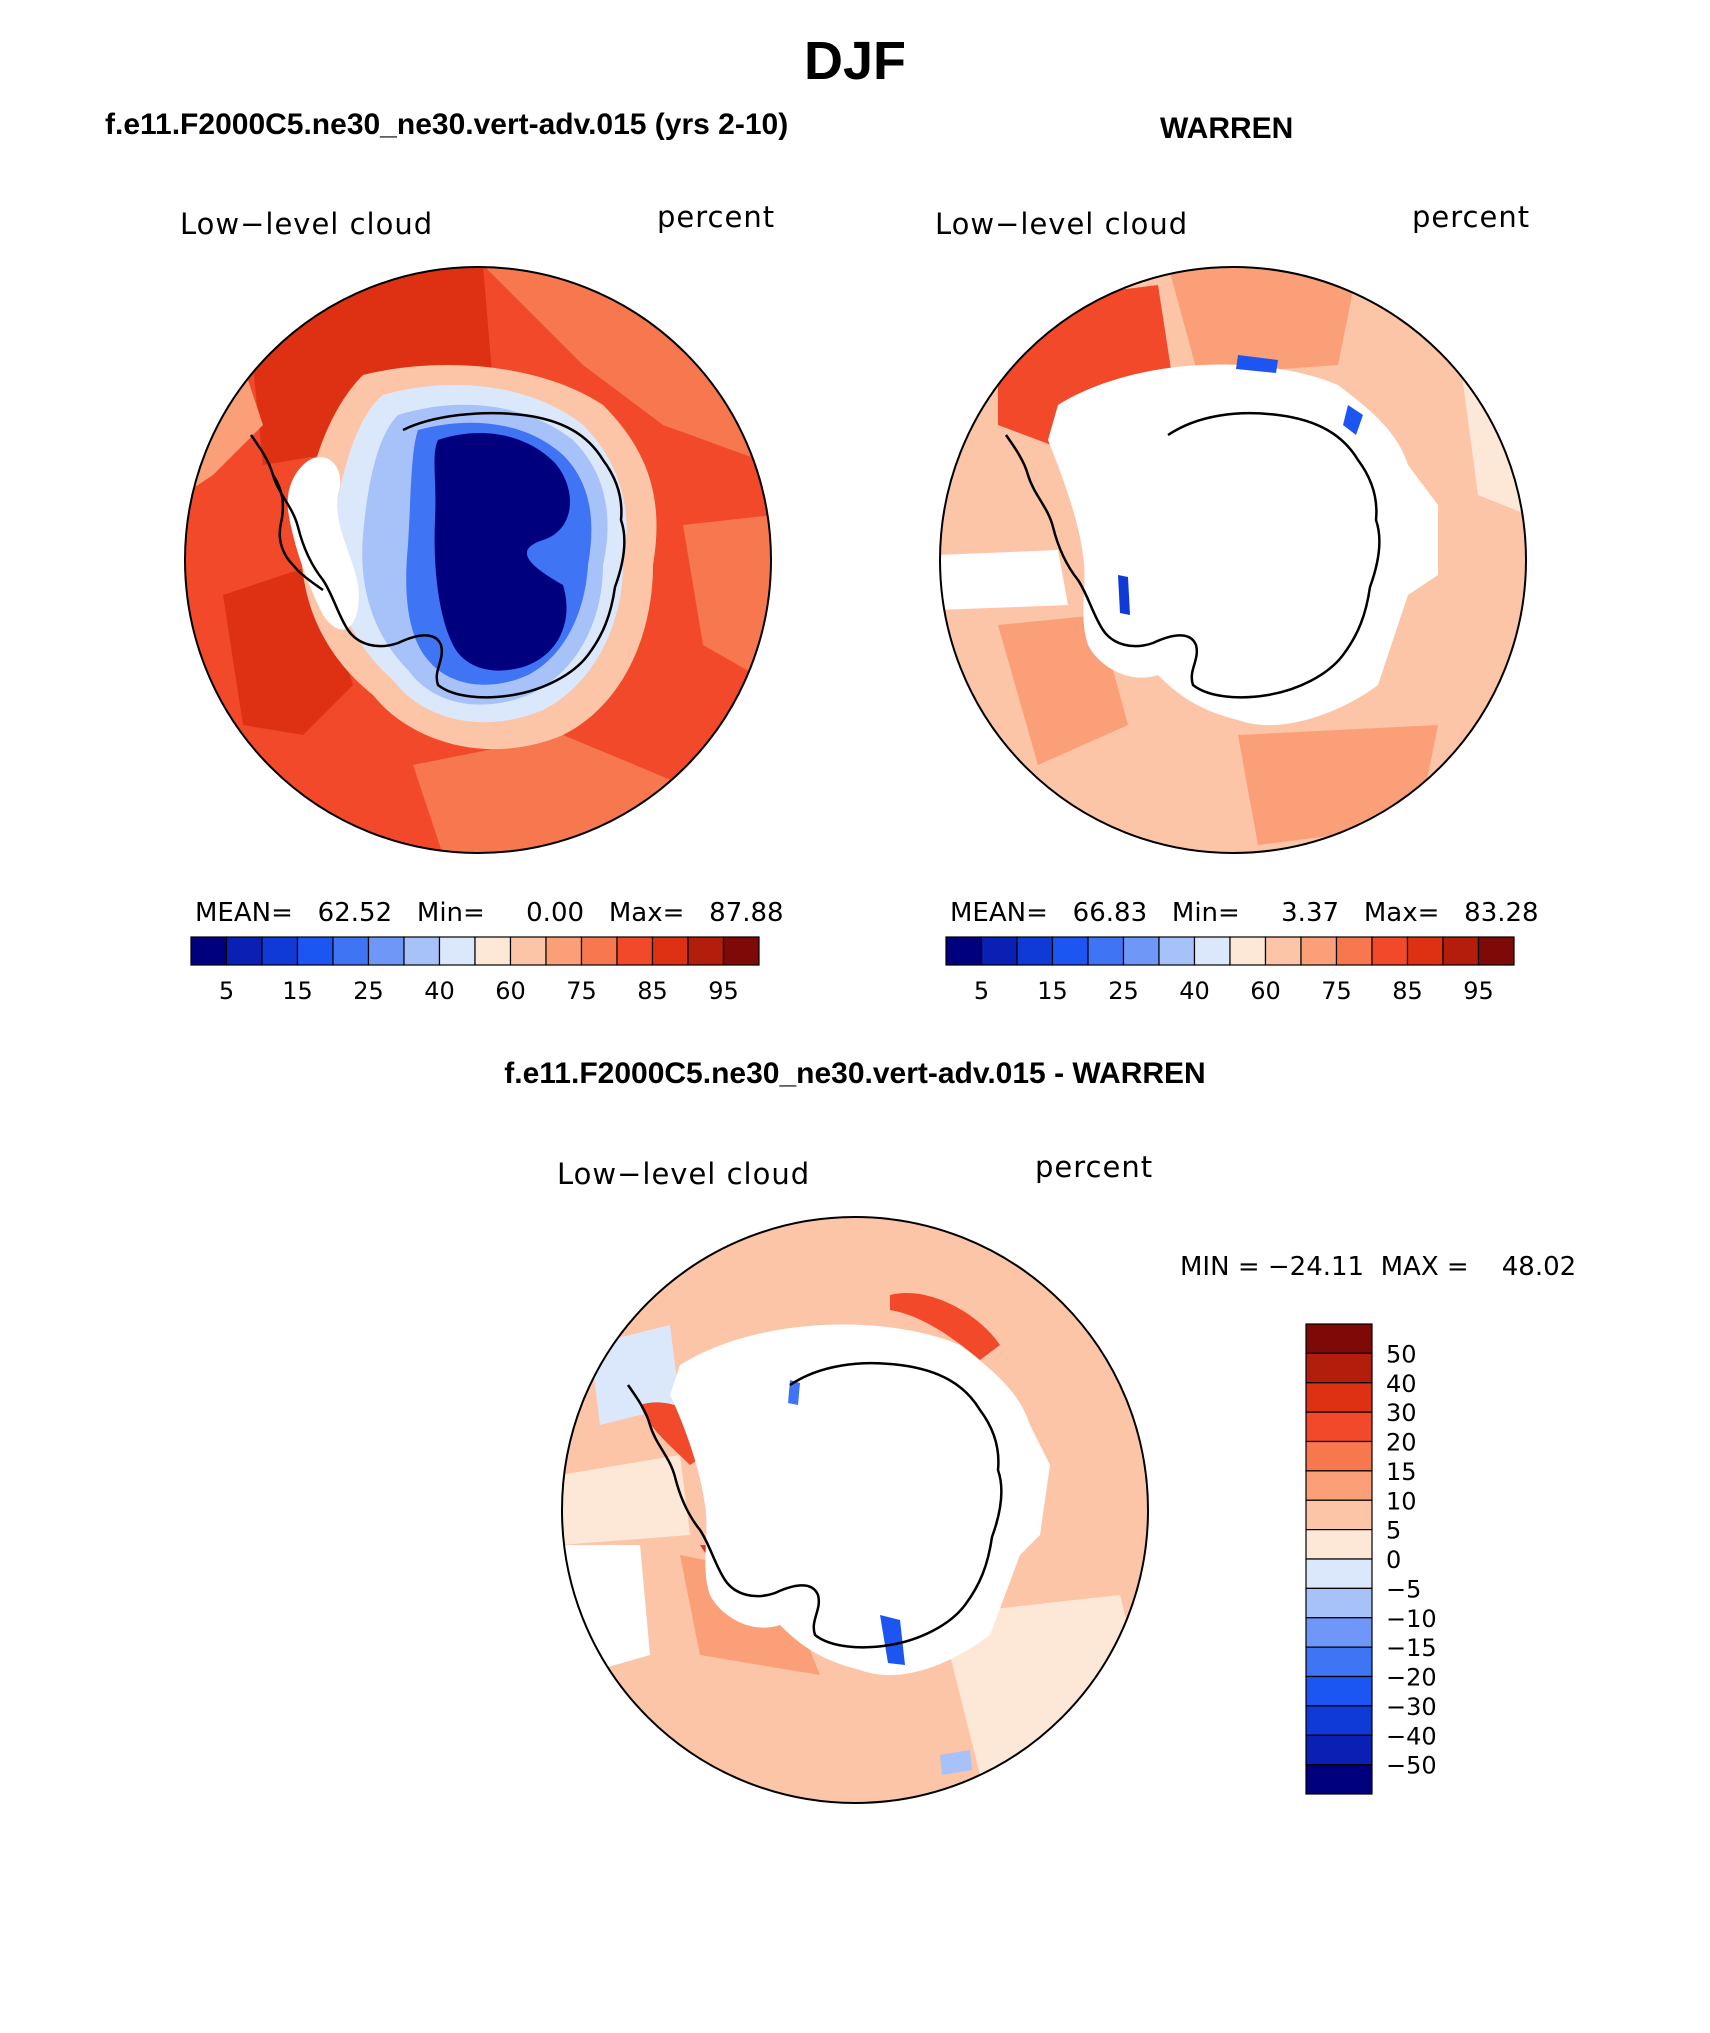 Image resolution: width=1710 pixels, height=2033 pixels. Describe the element at coordinates (1407, 991) in the screenshot. I see `right-colorbar-tick-label: 85` at that location.